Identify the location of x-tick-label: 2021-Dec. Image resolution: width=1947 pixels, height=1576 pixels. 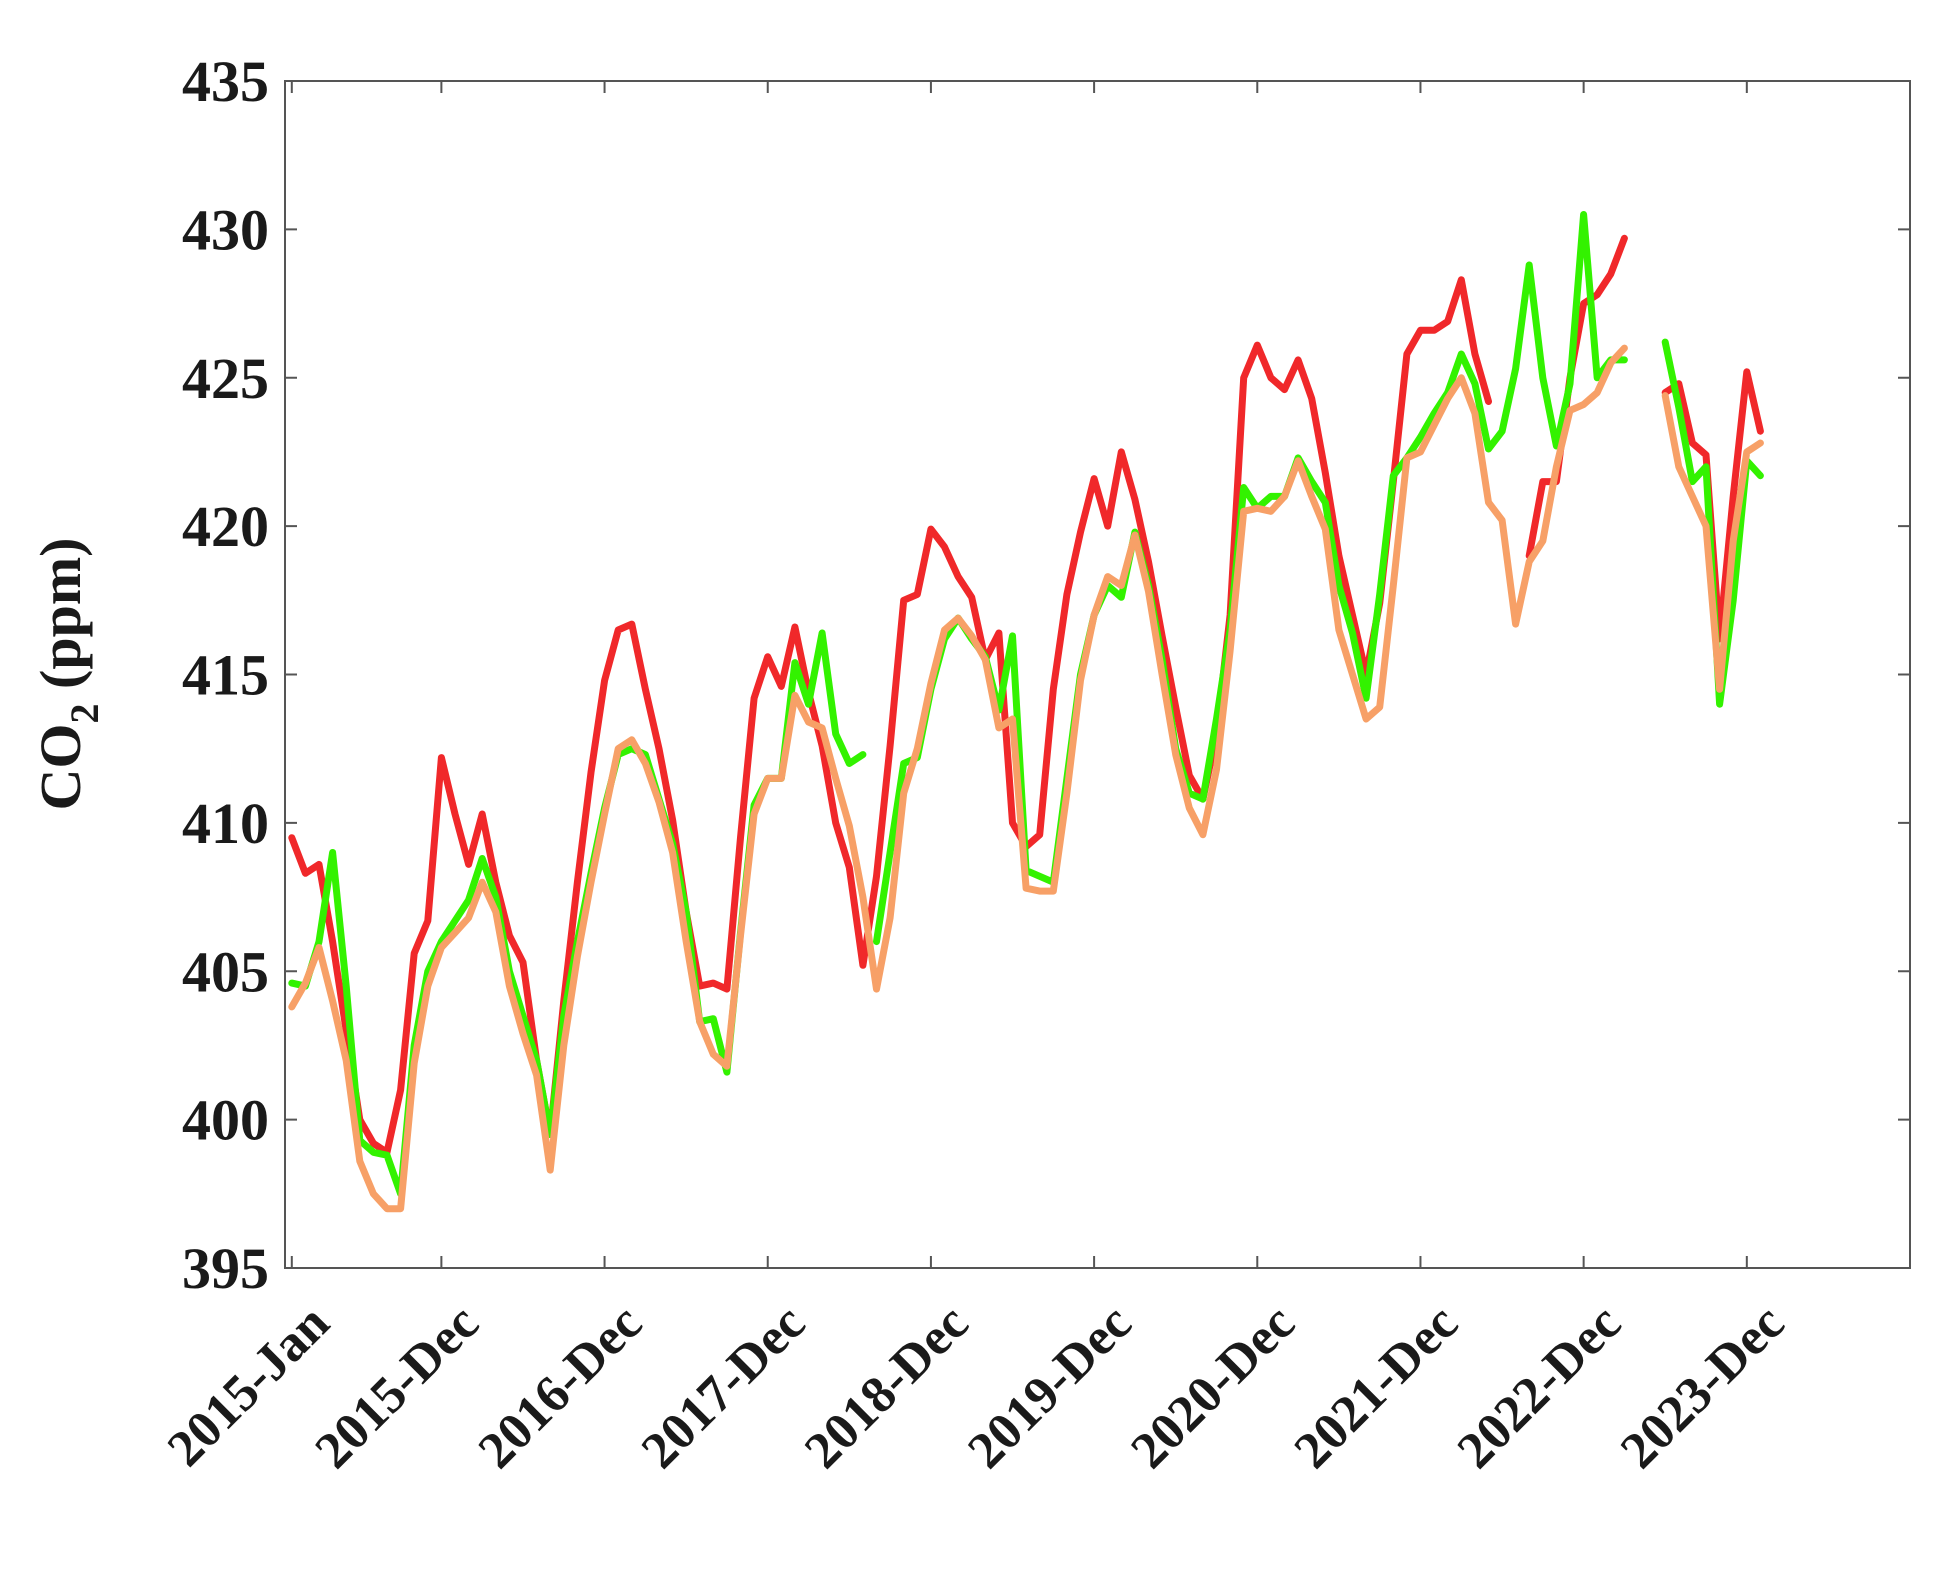
(1376, 1386).